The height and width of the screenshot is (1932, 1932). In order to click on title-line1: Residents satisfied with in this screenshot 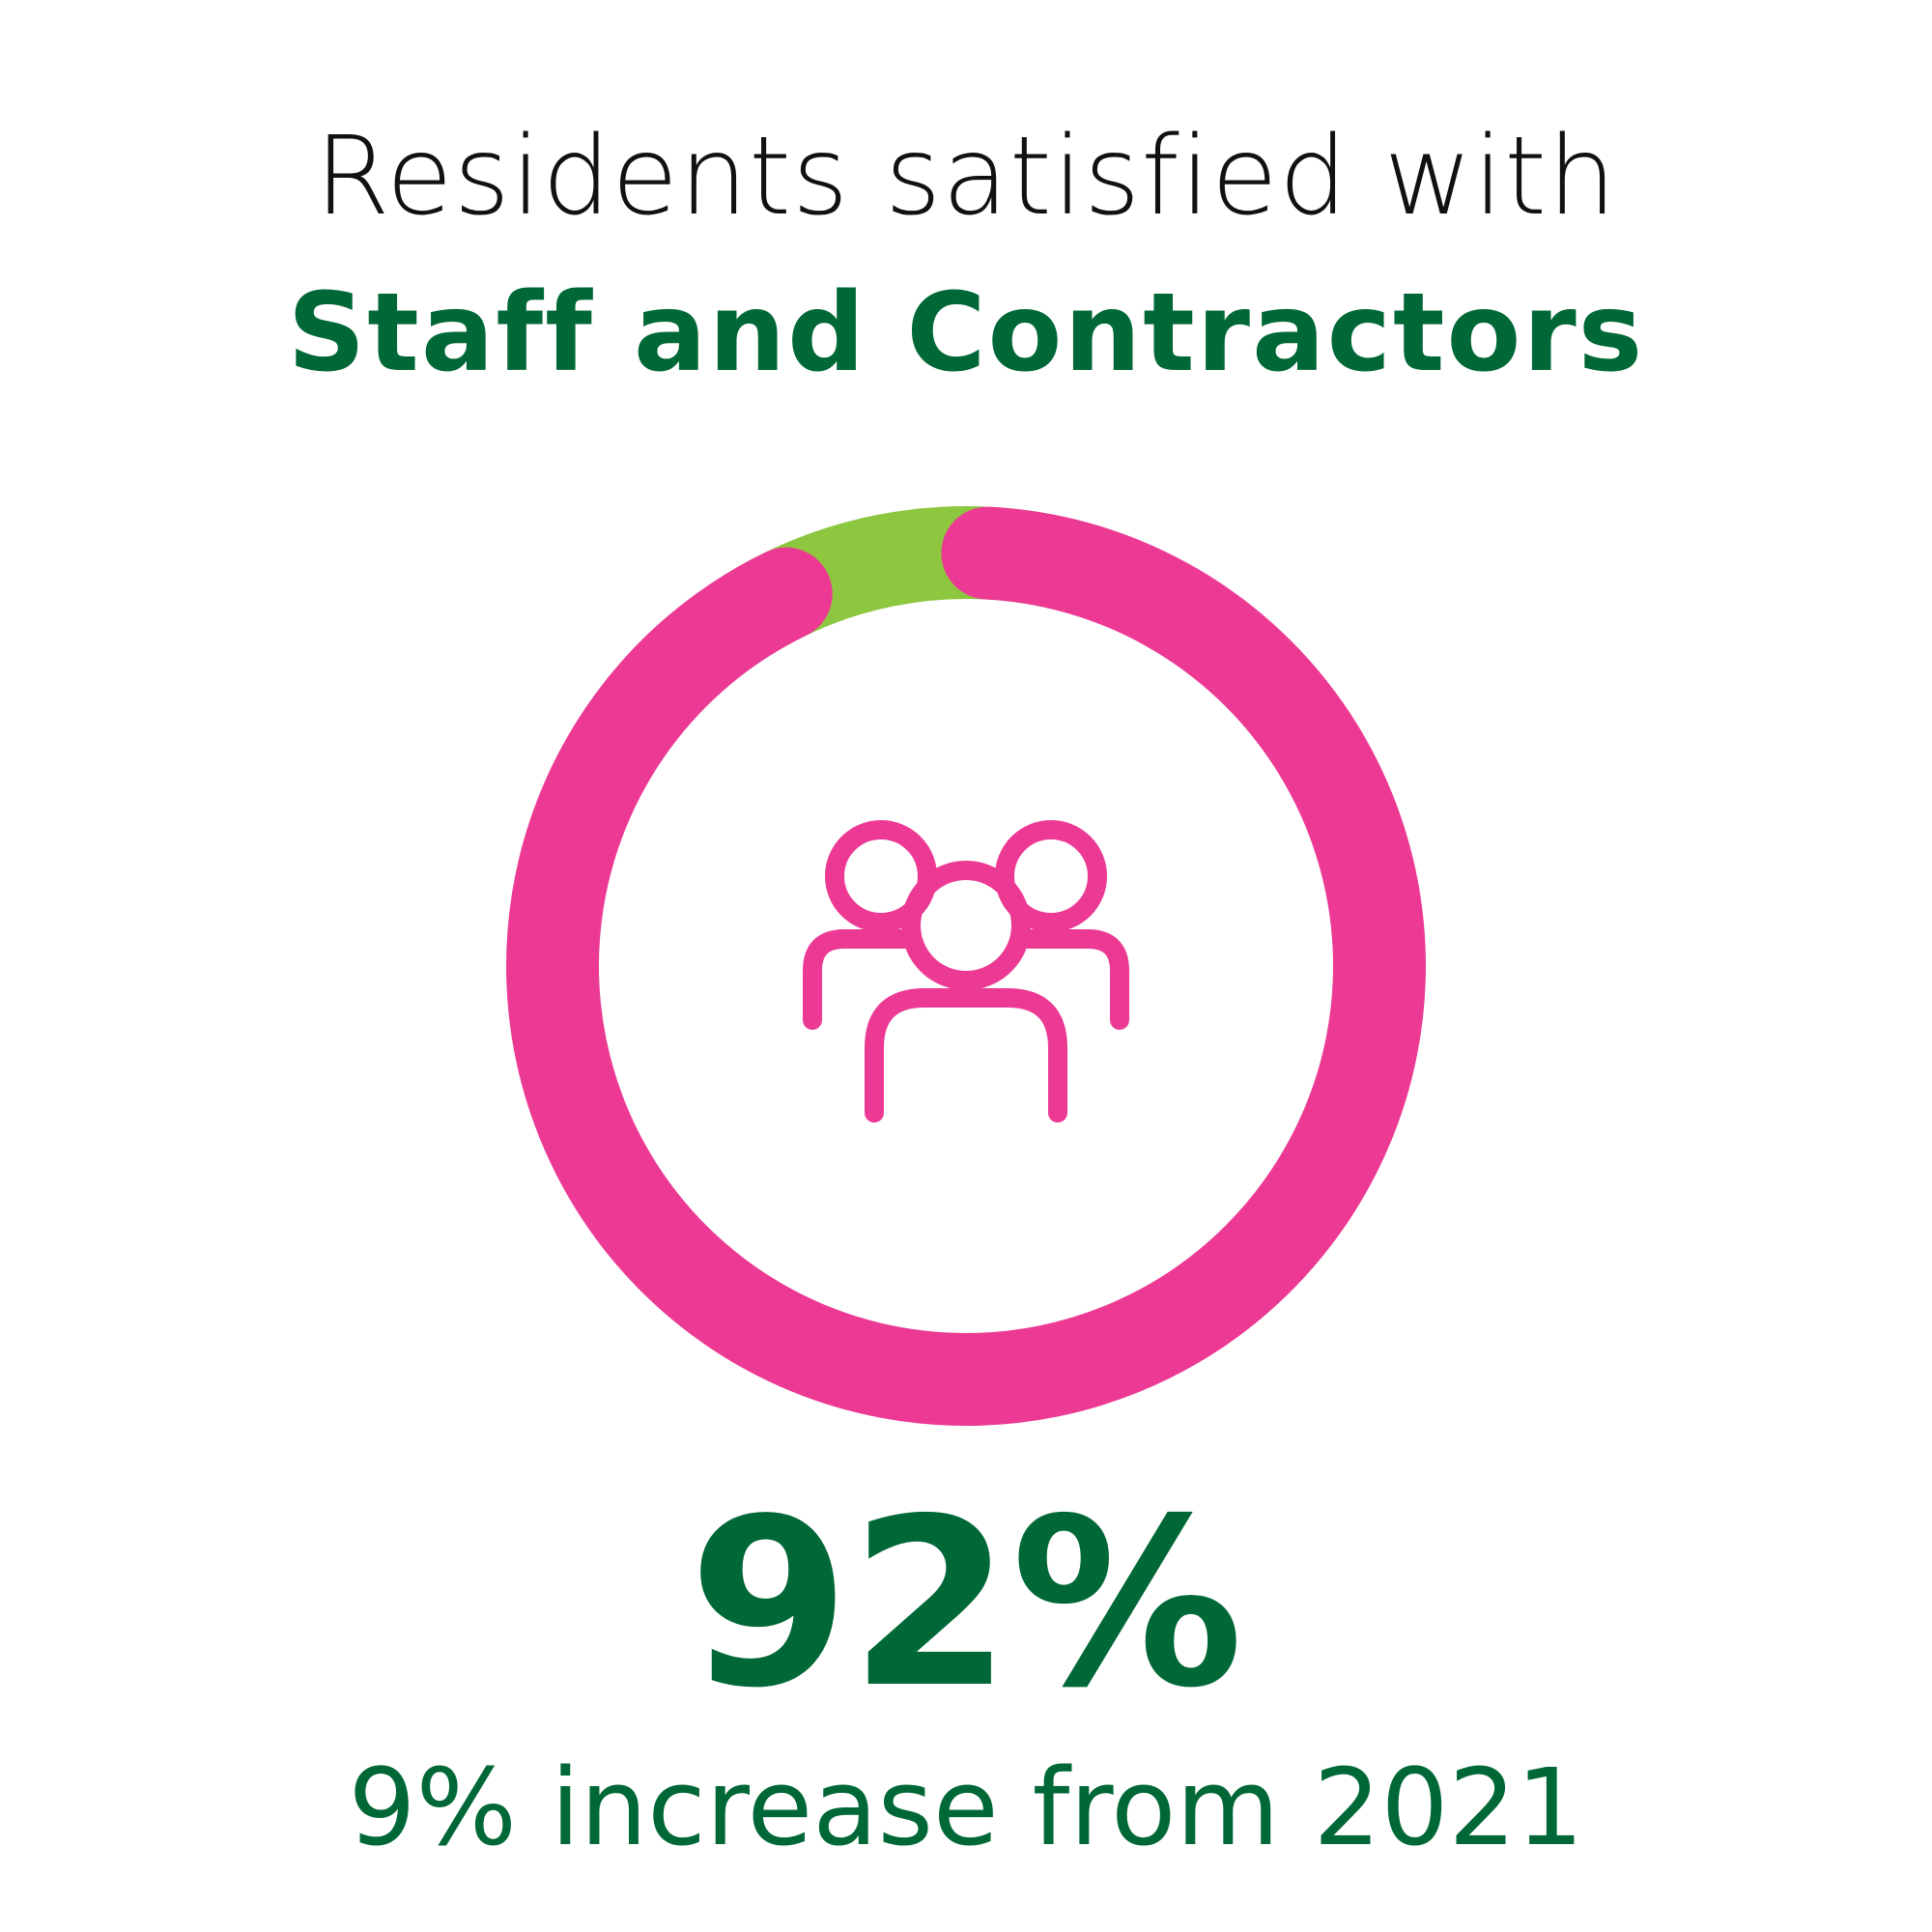, I will do `click(966, 177)`.